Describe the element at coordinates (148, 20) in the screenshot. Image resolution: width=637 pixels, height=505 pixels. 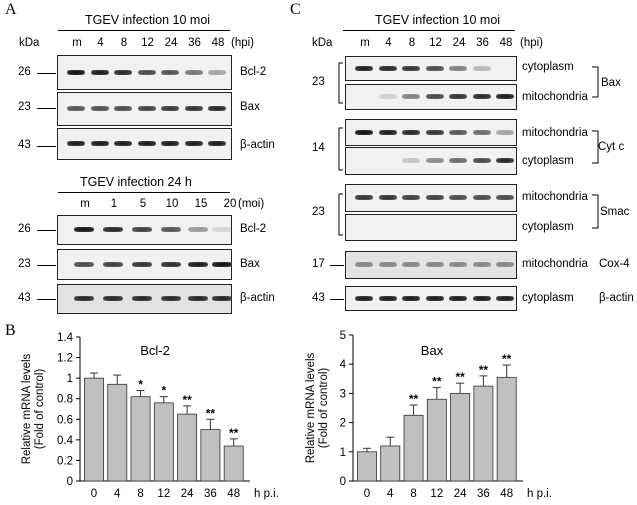
I see `panel-a-top-title: TGEV infection 10 moi` at that location.